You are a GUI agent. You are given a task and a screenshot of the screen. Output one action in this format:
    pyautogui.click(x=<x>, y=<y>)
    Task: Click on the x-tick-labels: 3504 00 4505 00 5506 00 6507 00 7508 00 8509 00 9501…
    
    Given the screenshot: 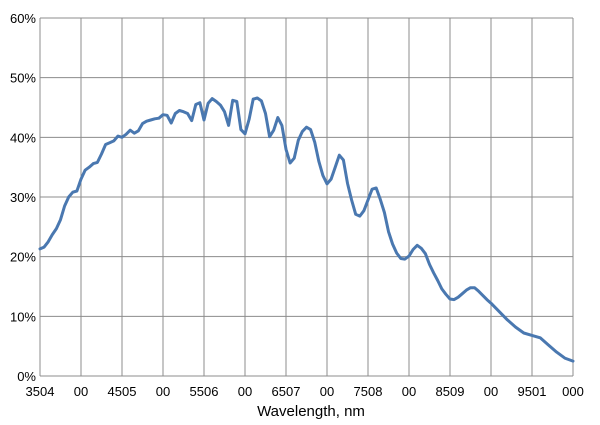 What is the action you would take?
    pyautogui.click(x=305, y=391)
    